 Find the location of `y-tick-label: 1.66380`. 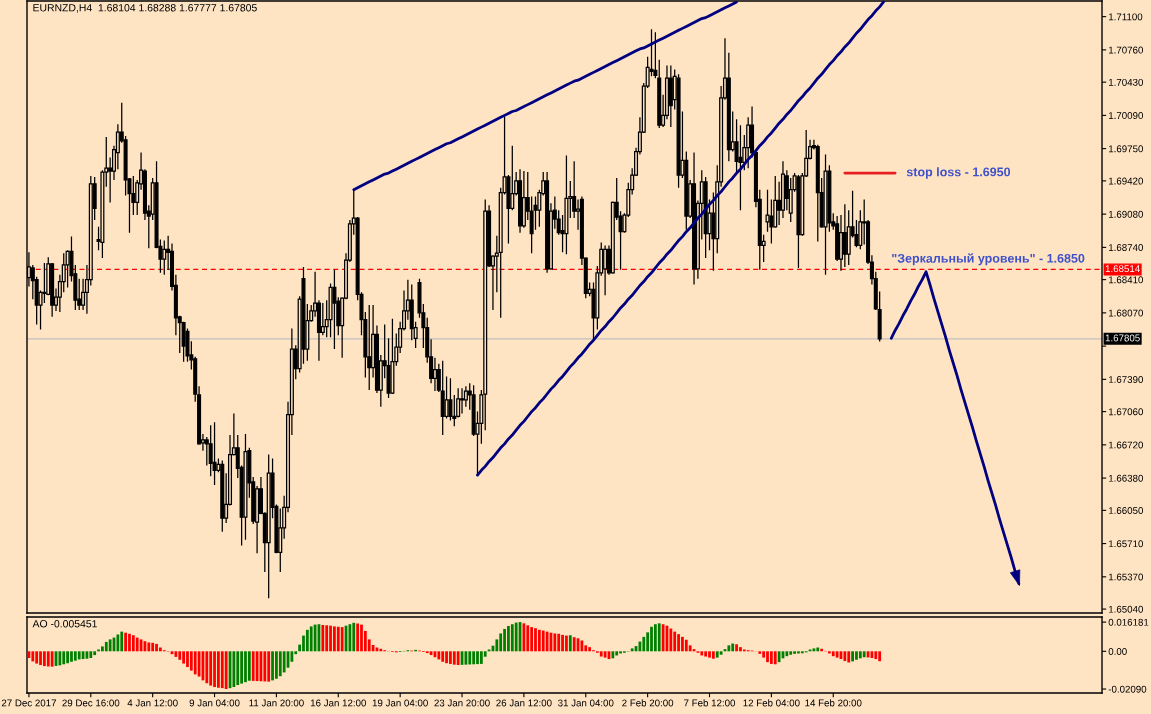

y-tick-label: 1.66380 is located at coordinates (1126, 478).